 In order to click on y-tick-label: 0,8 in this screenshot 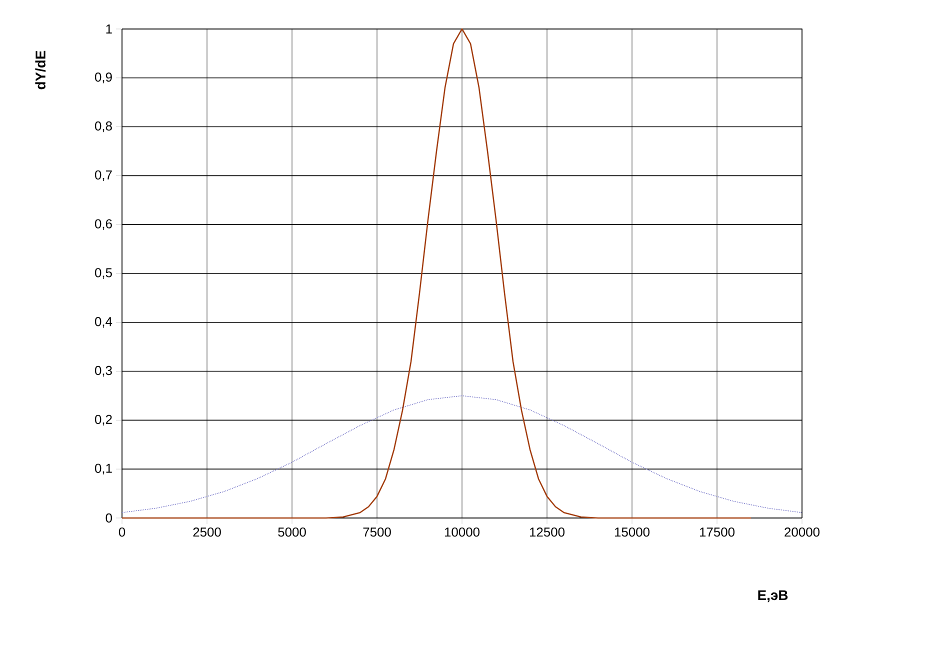, I will do `click(103, 126)`.